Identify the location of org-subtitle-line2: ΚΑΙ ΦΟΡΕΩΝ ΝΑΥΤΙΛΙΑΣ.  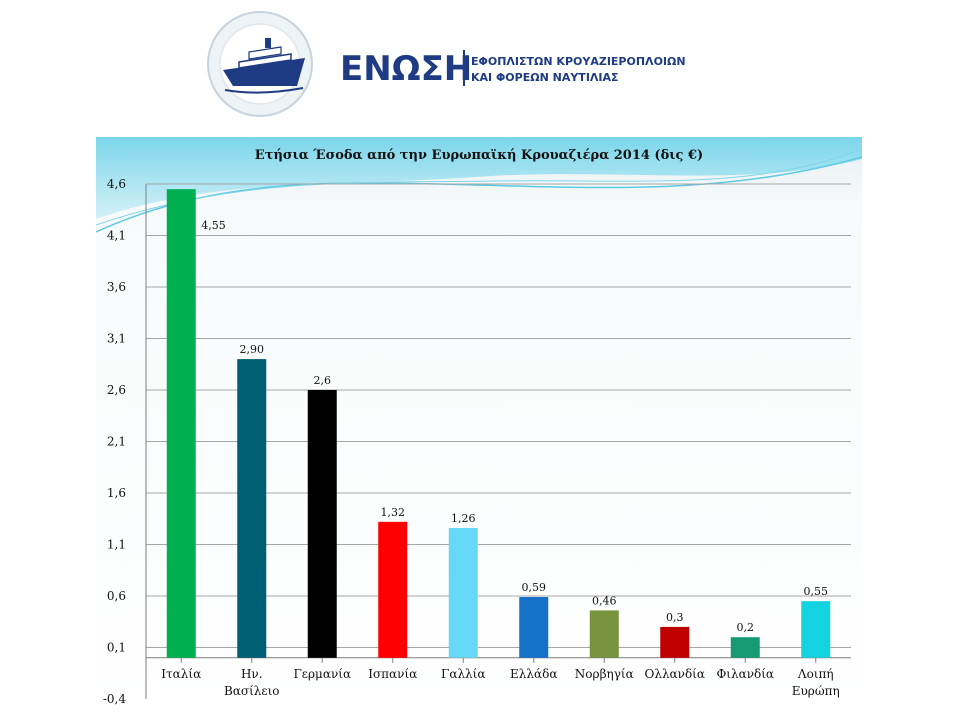
(545, 77).